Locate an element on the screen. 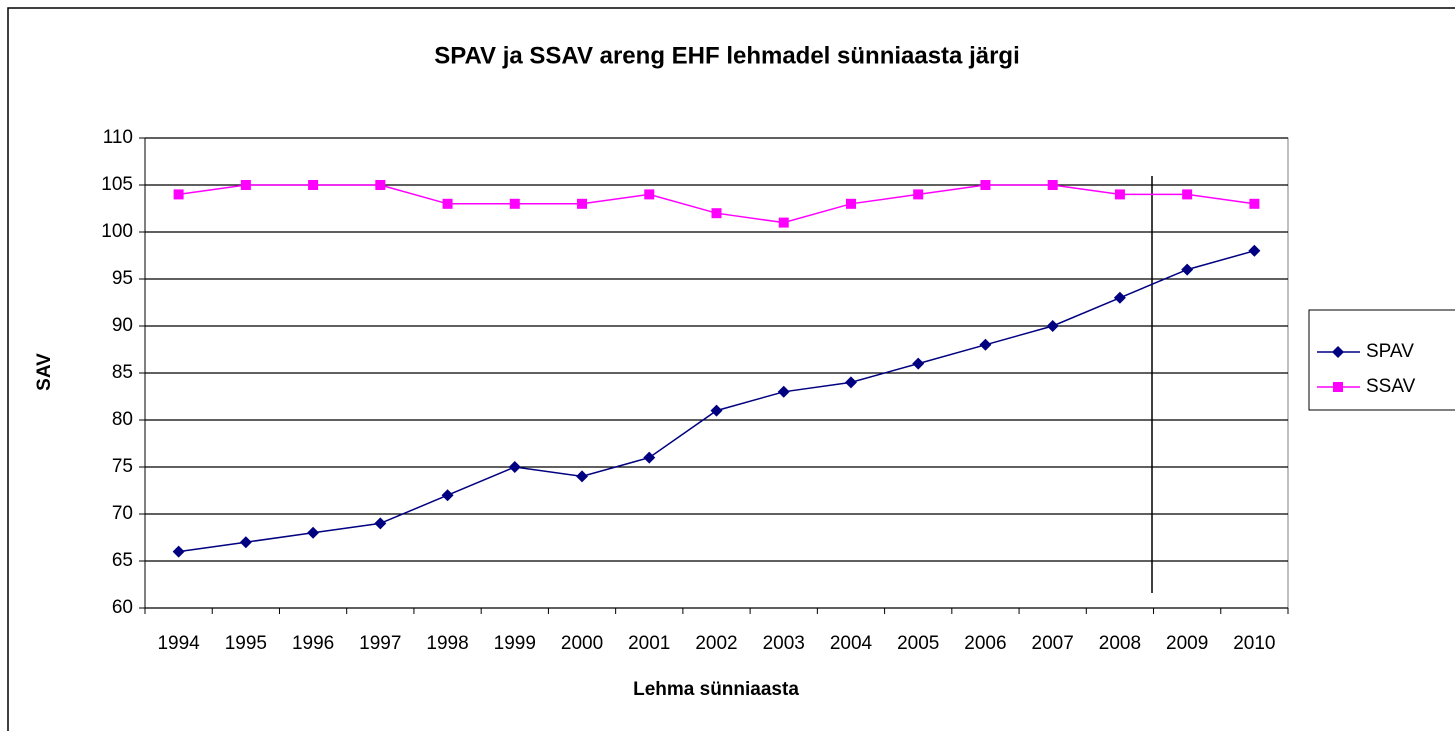 The width and height of the screenshot is (1455, 731). x-tick-label: 1997 is located at coordinates (380, 643).